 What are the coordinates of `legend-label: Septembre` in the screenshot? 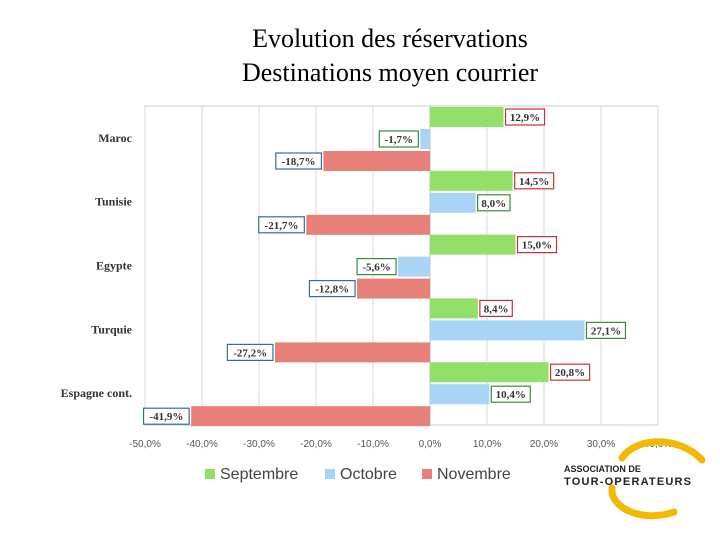 It's located at (259, 474).